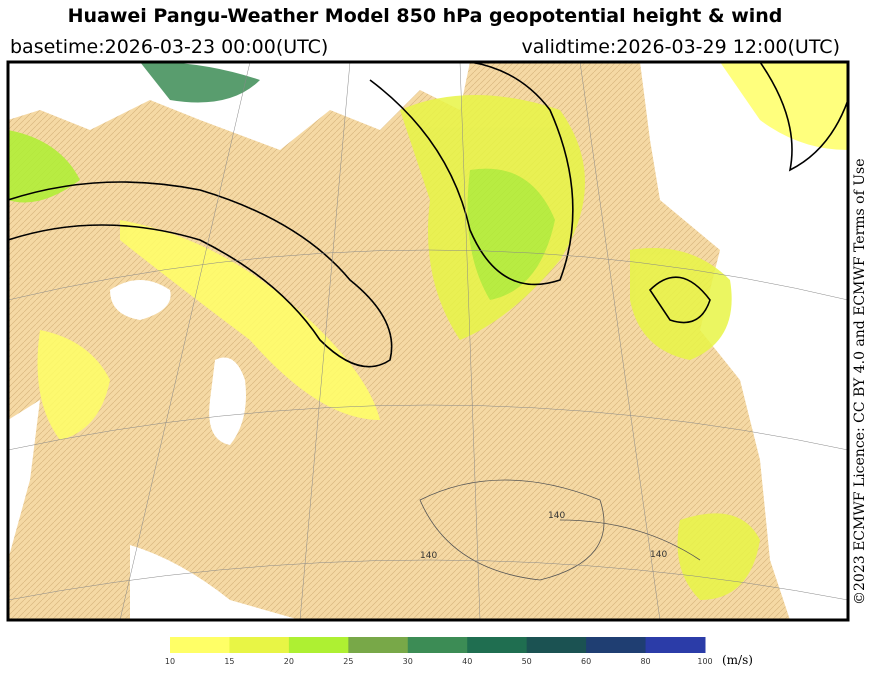 The width and height of the screenshot is (870, 680). Describe the element at coordinates (408, 661) in the screenshot. I see `colorbar-tick-label: 30` at that location.